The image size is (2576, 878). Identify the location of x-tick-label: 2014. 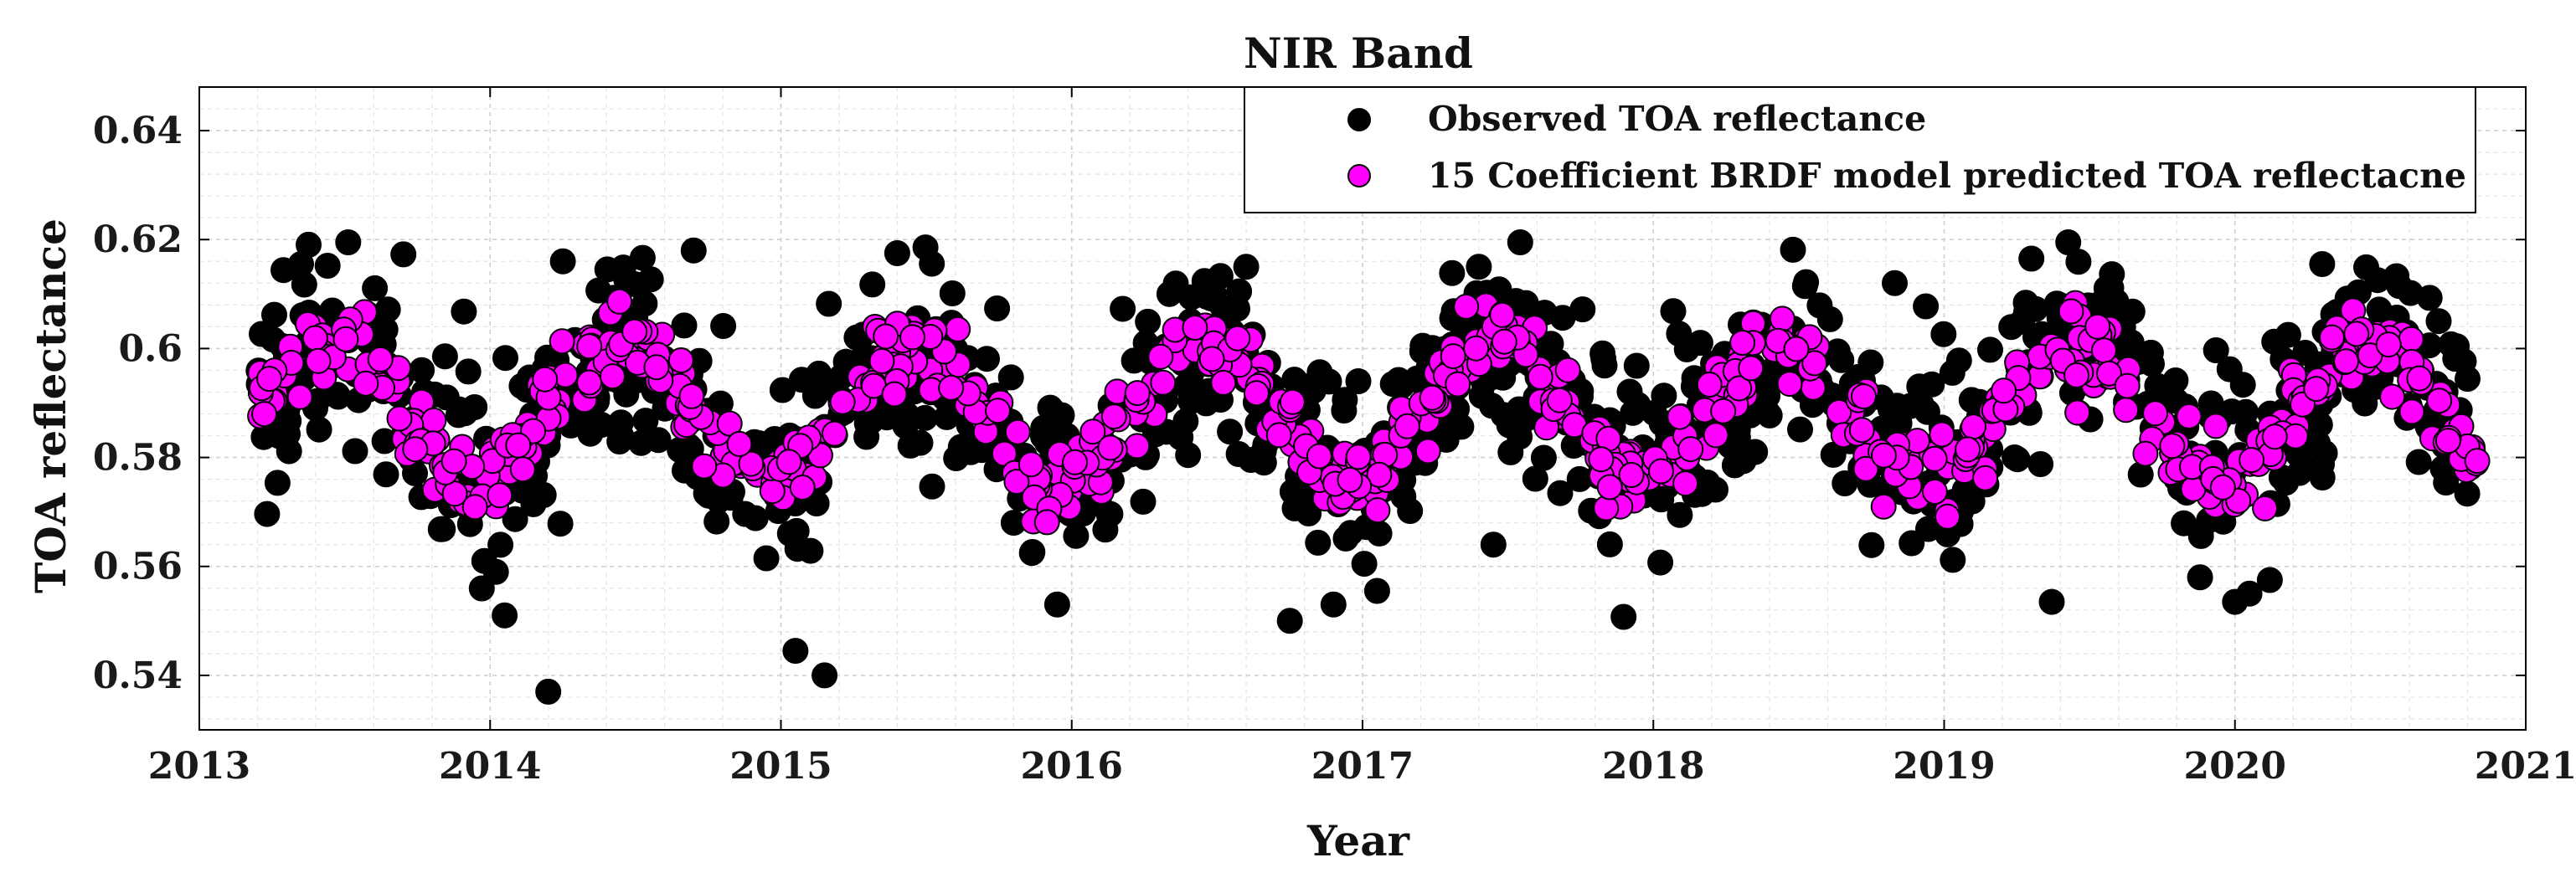
(490, 767).